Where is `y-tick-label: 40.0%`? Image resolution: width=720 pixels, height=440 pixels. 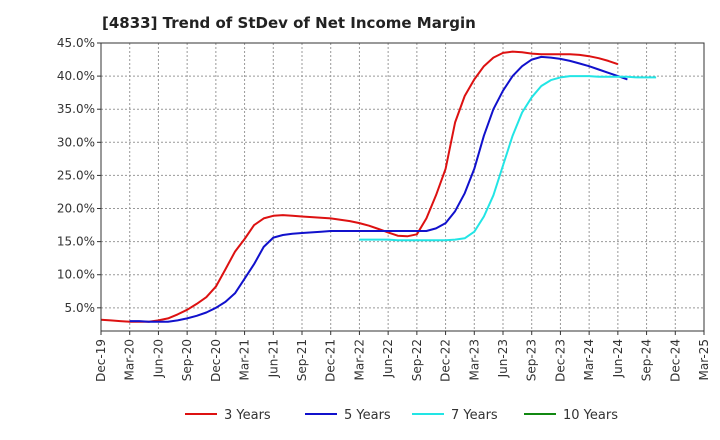
y-tick-label: 40.0% is located at coordinates (76, 76).